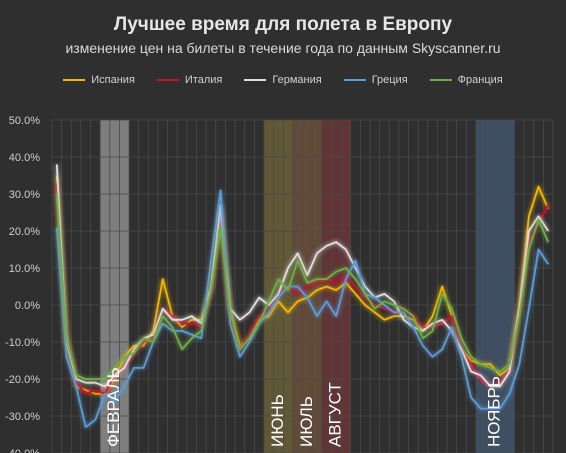 This screenshot has width=566, height=453. I want to click on highlight-label: ИЮЛЬ, so click(306, 421).